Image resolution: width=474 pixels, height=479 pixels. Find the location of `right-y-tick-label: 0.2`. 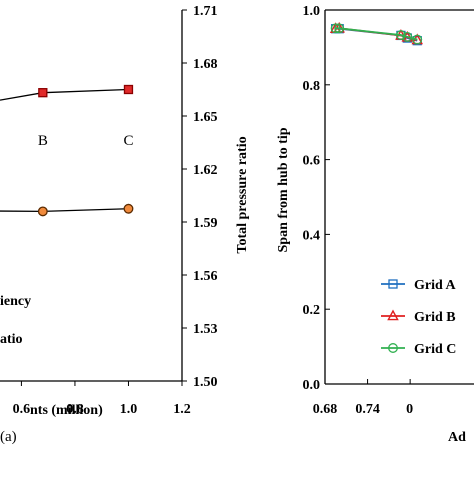

right-y-tick-label: 0.2 is located at coordinates (312, 310).